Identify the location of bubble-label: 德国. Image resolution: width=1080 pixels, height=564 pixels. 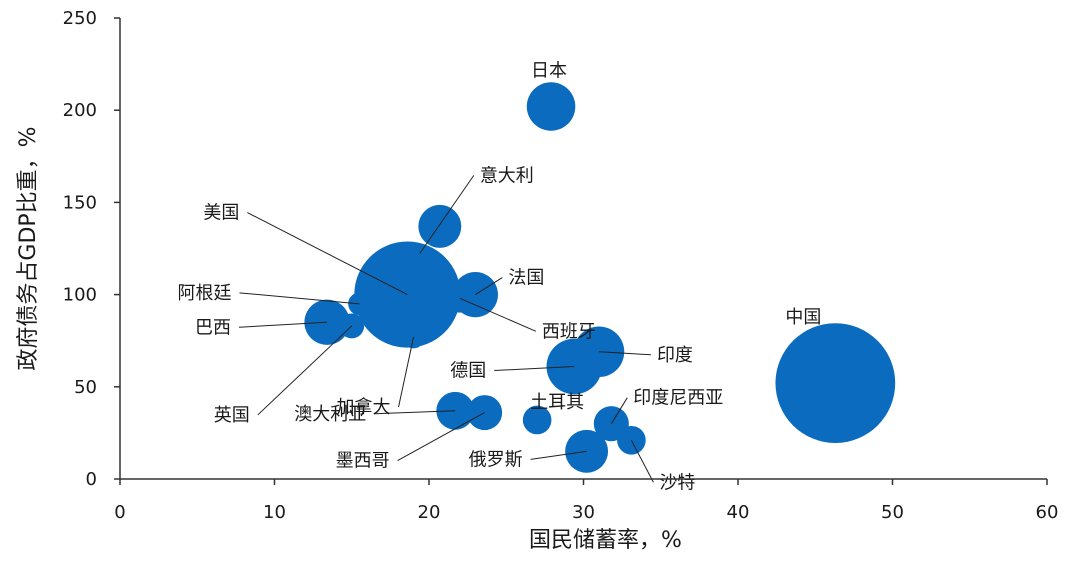
(468, 371).